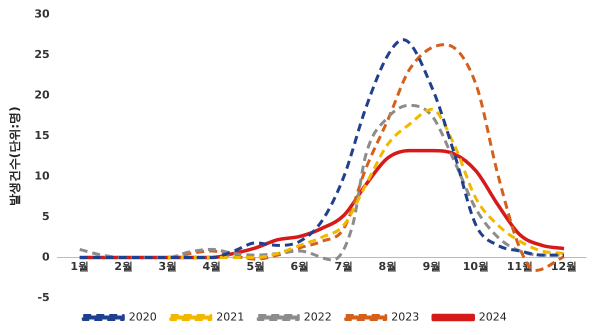 The image size is (600, 335). Describe the element at coordinates (14, 156) in the screenshot. I see `y-axis-title: 발생건수(단위:명)` at that location.